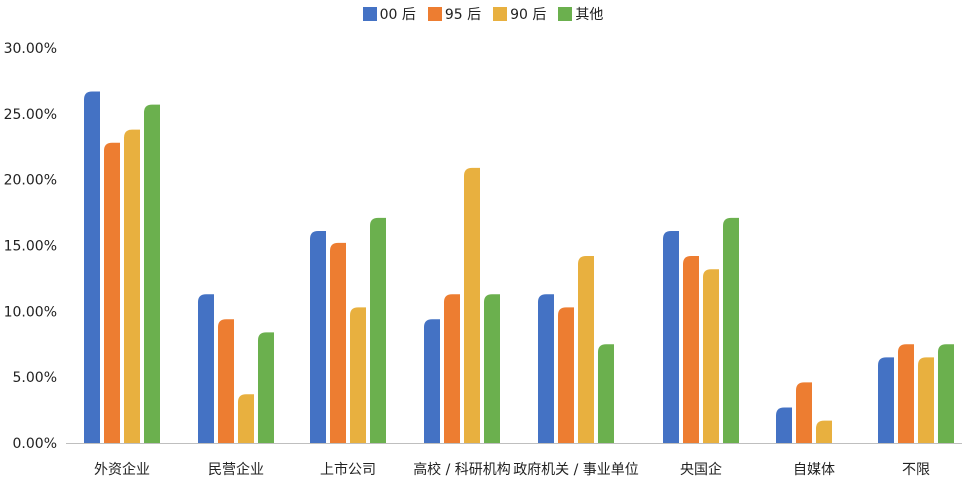  What do you see at coordinates (589, 15) in the screenshot?
I see `legend-label: 其他` at bounding box center [589, 15].